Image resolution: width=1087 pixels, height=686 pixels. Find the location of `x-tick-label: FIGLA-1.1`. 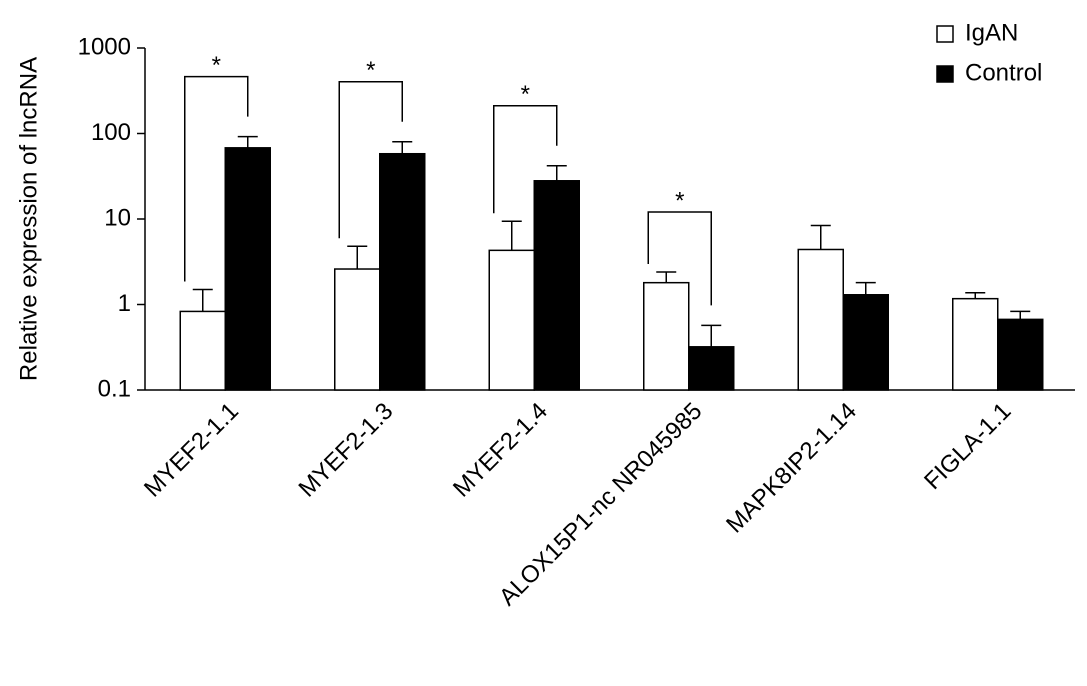

x-tick-label: FIGLA-1.1 is located at coordinates (967, 446).